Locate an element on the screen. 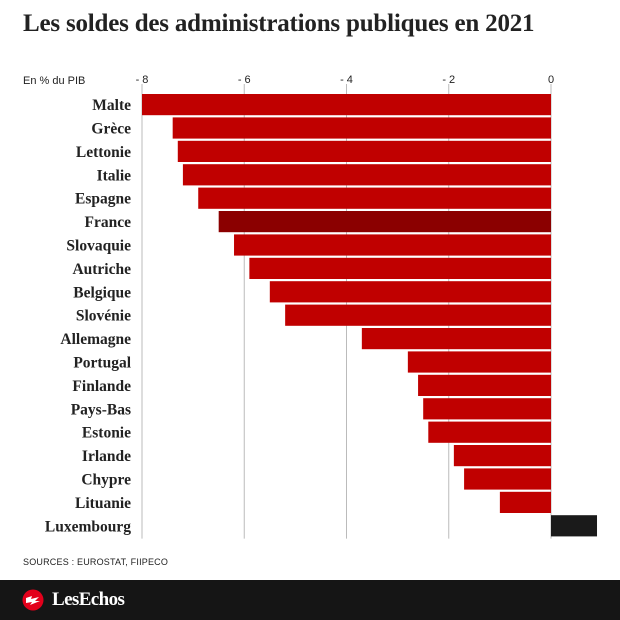  tick-labels: - 8 - 6 - 4 - 2 0 is located at coordinates (345, 80).